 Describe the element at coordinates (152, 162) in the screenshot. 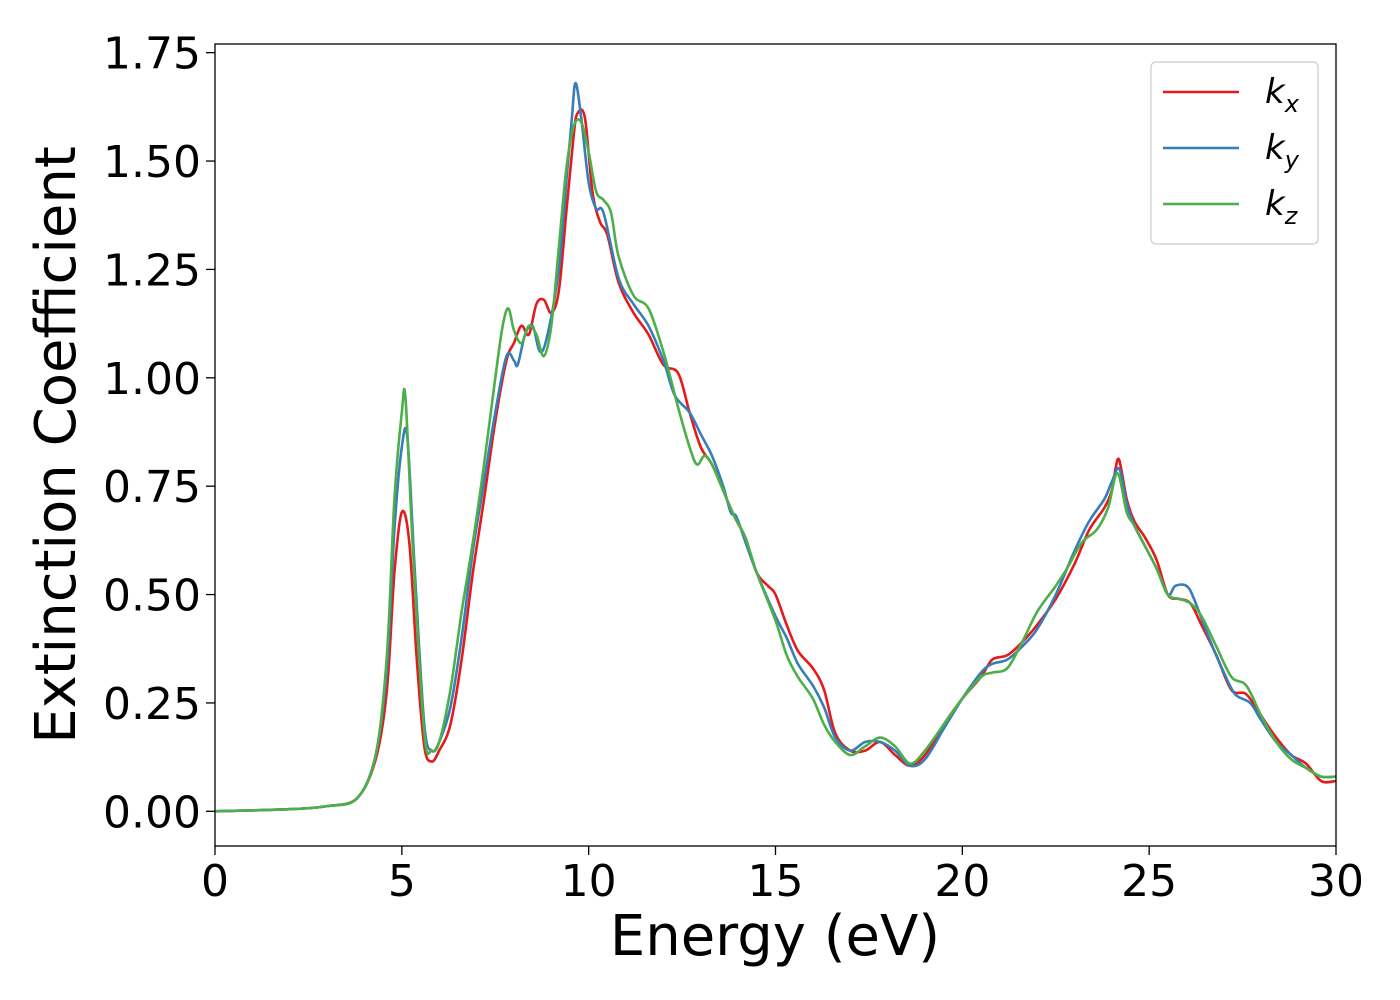

I see `y-tick-label: 1.50` at that location.